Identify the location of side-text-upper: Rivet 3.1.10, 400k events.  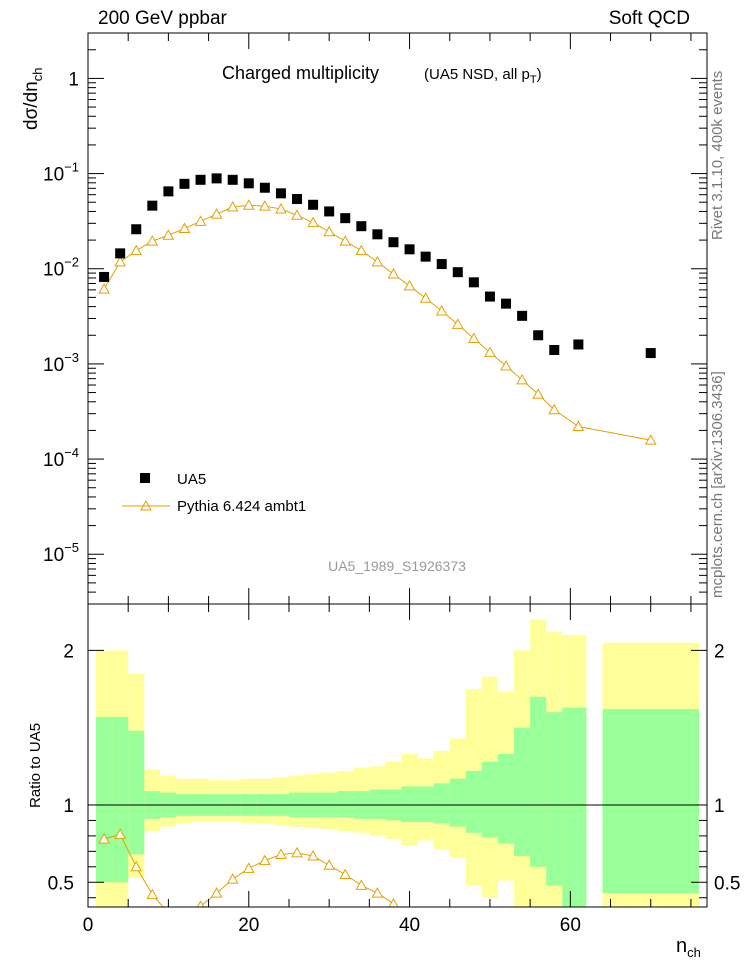
(717, 155).